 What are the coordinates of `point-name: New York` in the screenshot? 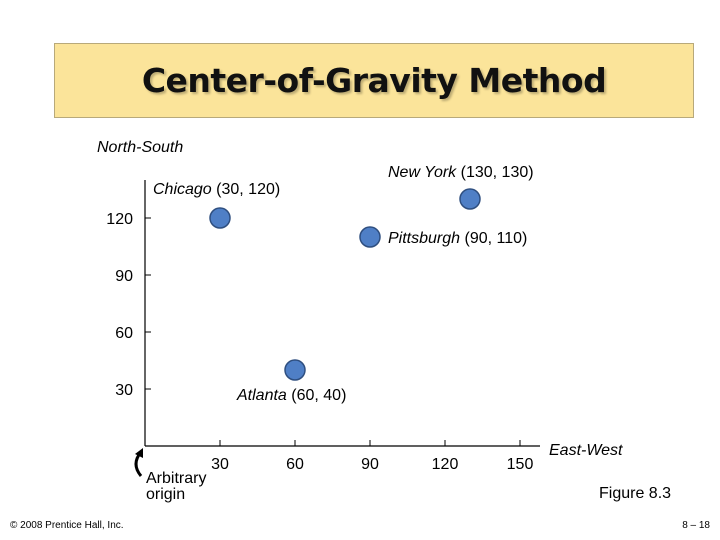 It's located at (424, 172).